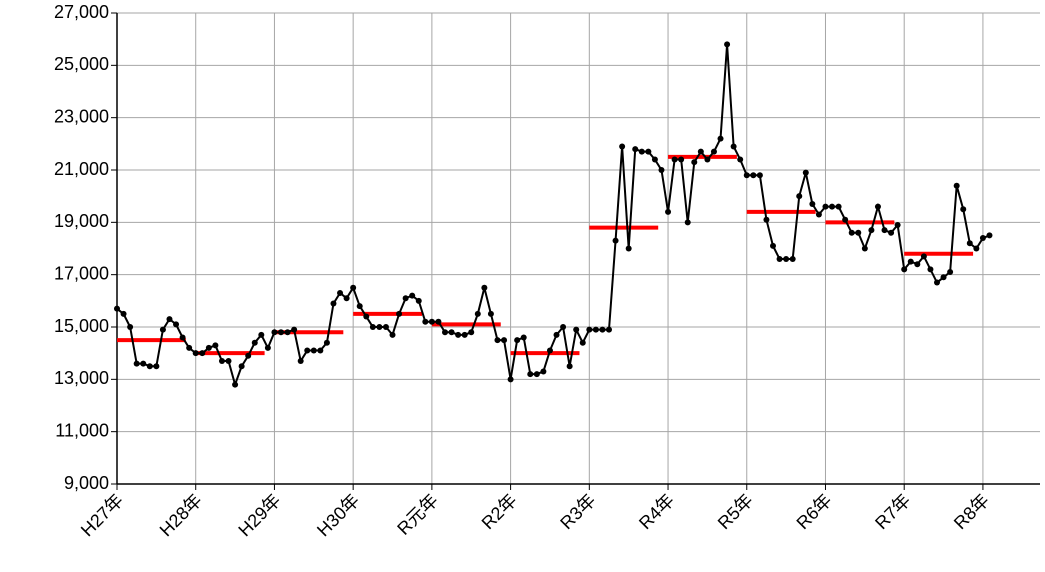  What do you see at coordinates (814, 511) in the screenshot?
I see `x-tick-label: R6年` at bounding box center [814, 511].